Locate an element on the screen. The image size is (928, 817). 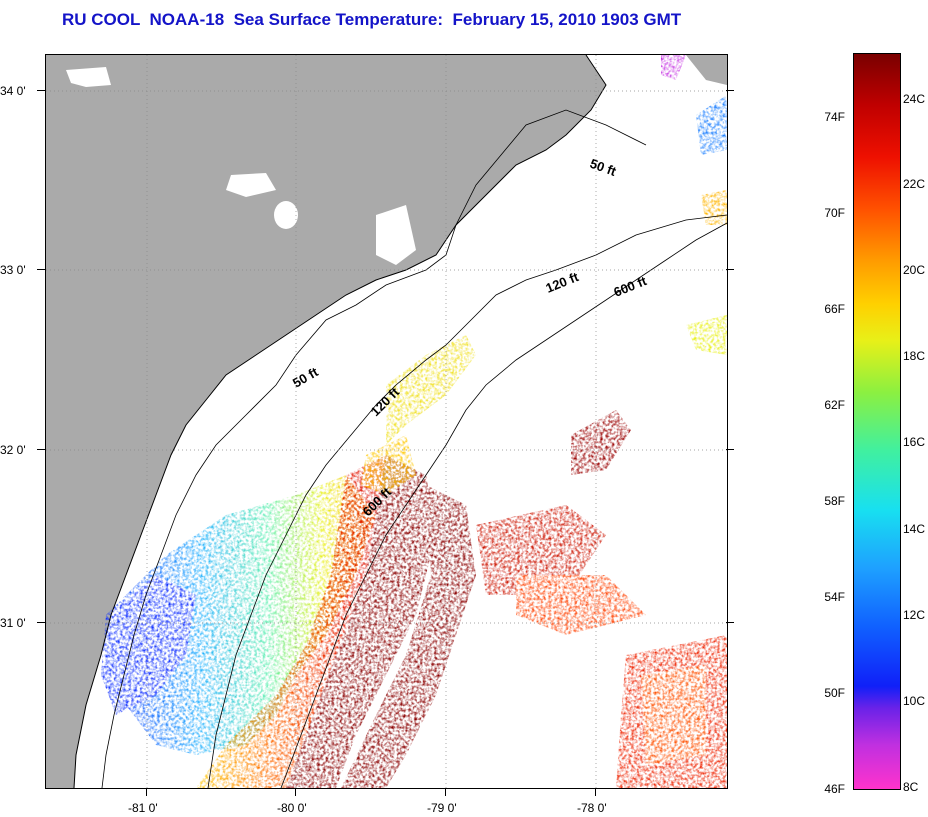
lon-label-81: -81 0' is located at coordinates (143, 808).